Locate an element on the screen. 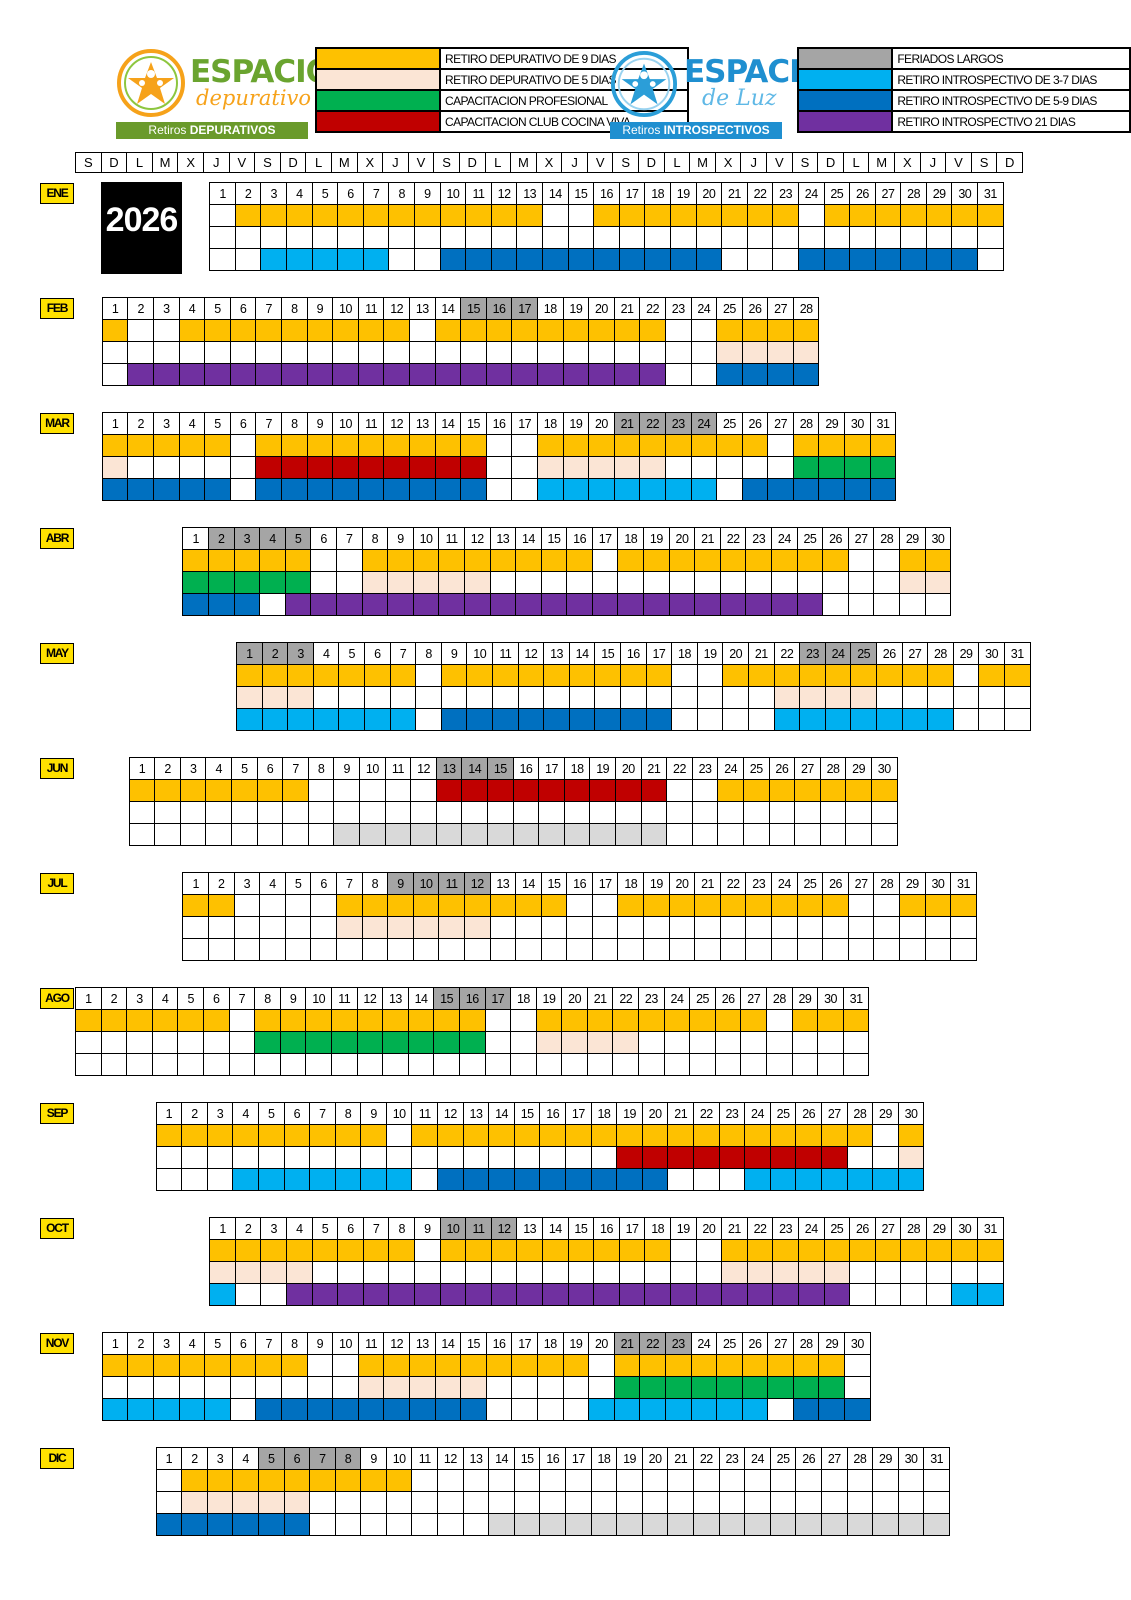  day-number-cell: 18 is located at coordinates (631, 883).